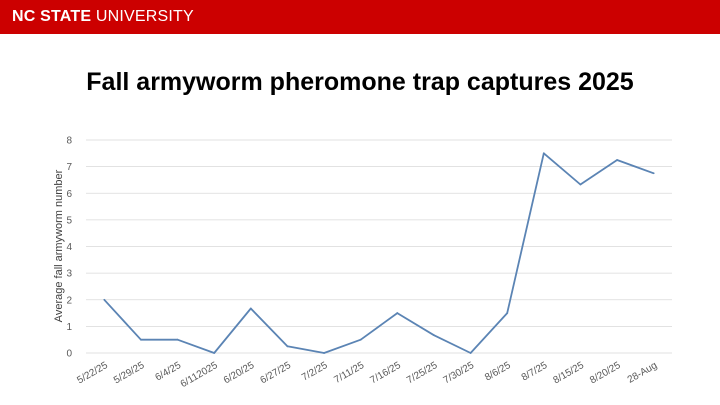 The image size is (720, 405). What do you see at coordinates (385, 373) in the screenshot?
I see `x-tick-label: 7/16/25` at bounding box center [385, 373].